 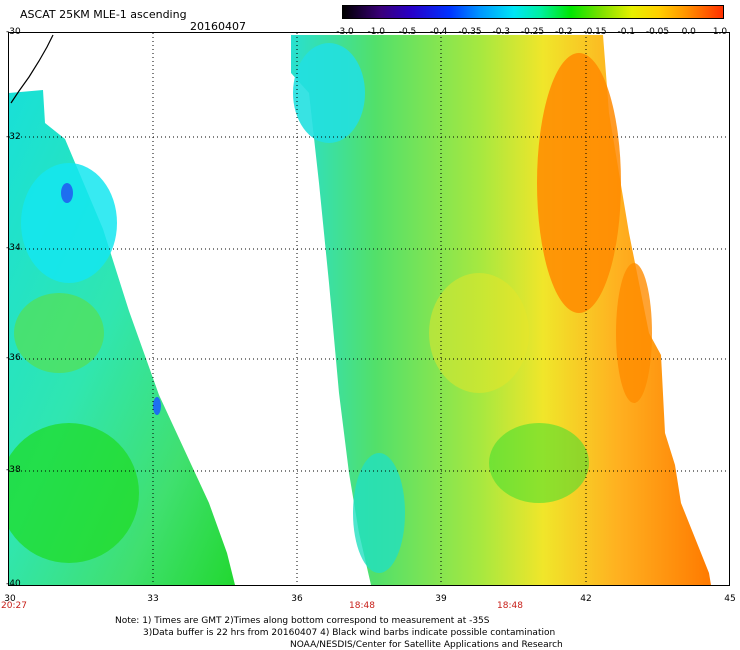 What do you see at coordinates (297, 599) in the screenshot?
I see `x-tick-label: 36` at bounding box center [297, 599].